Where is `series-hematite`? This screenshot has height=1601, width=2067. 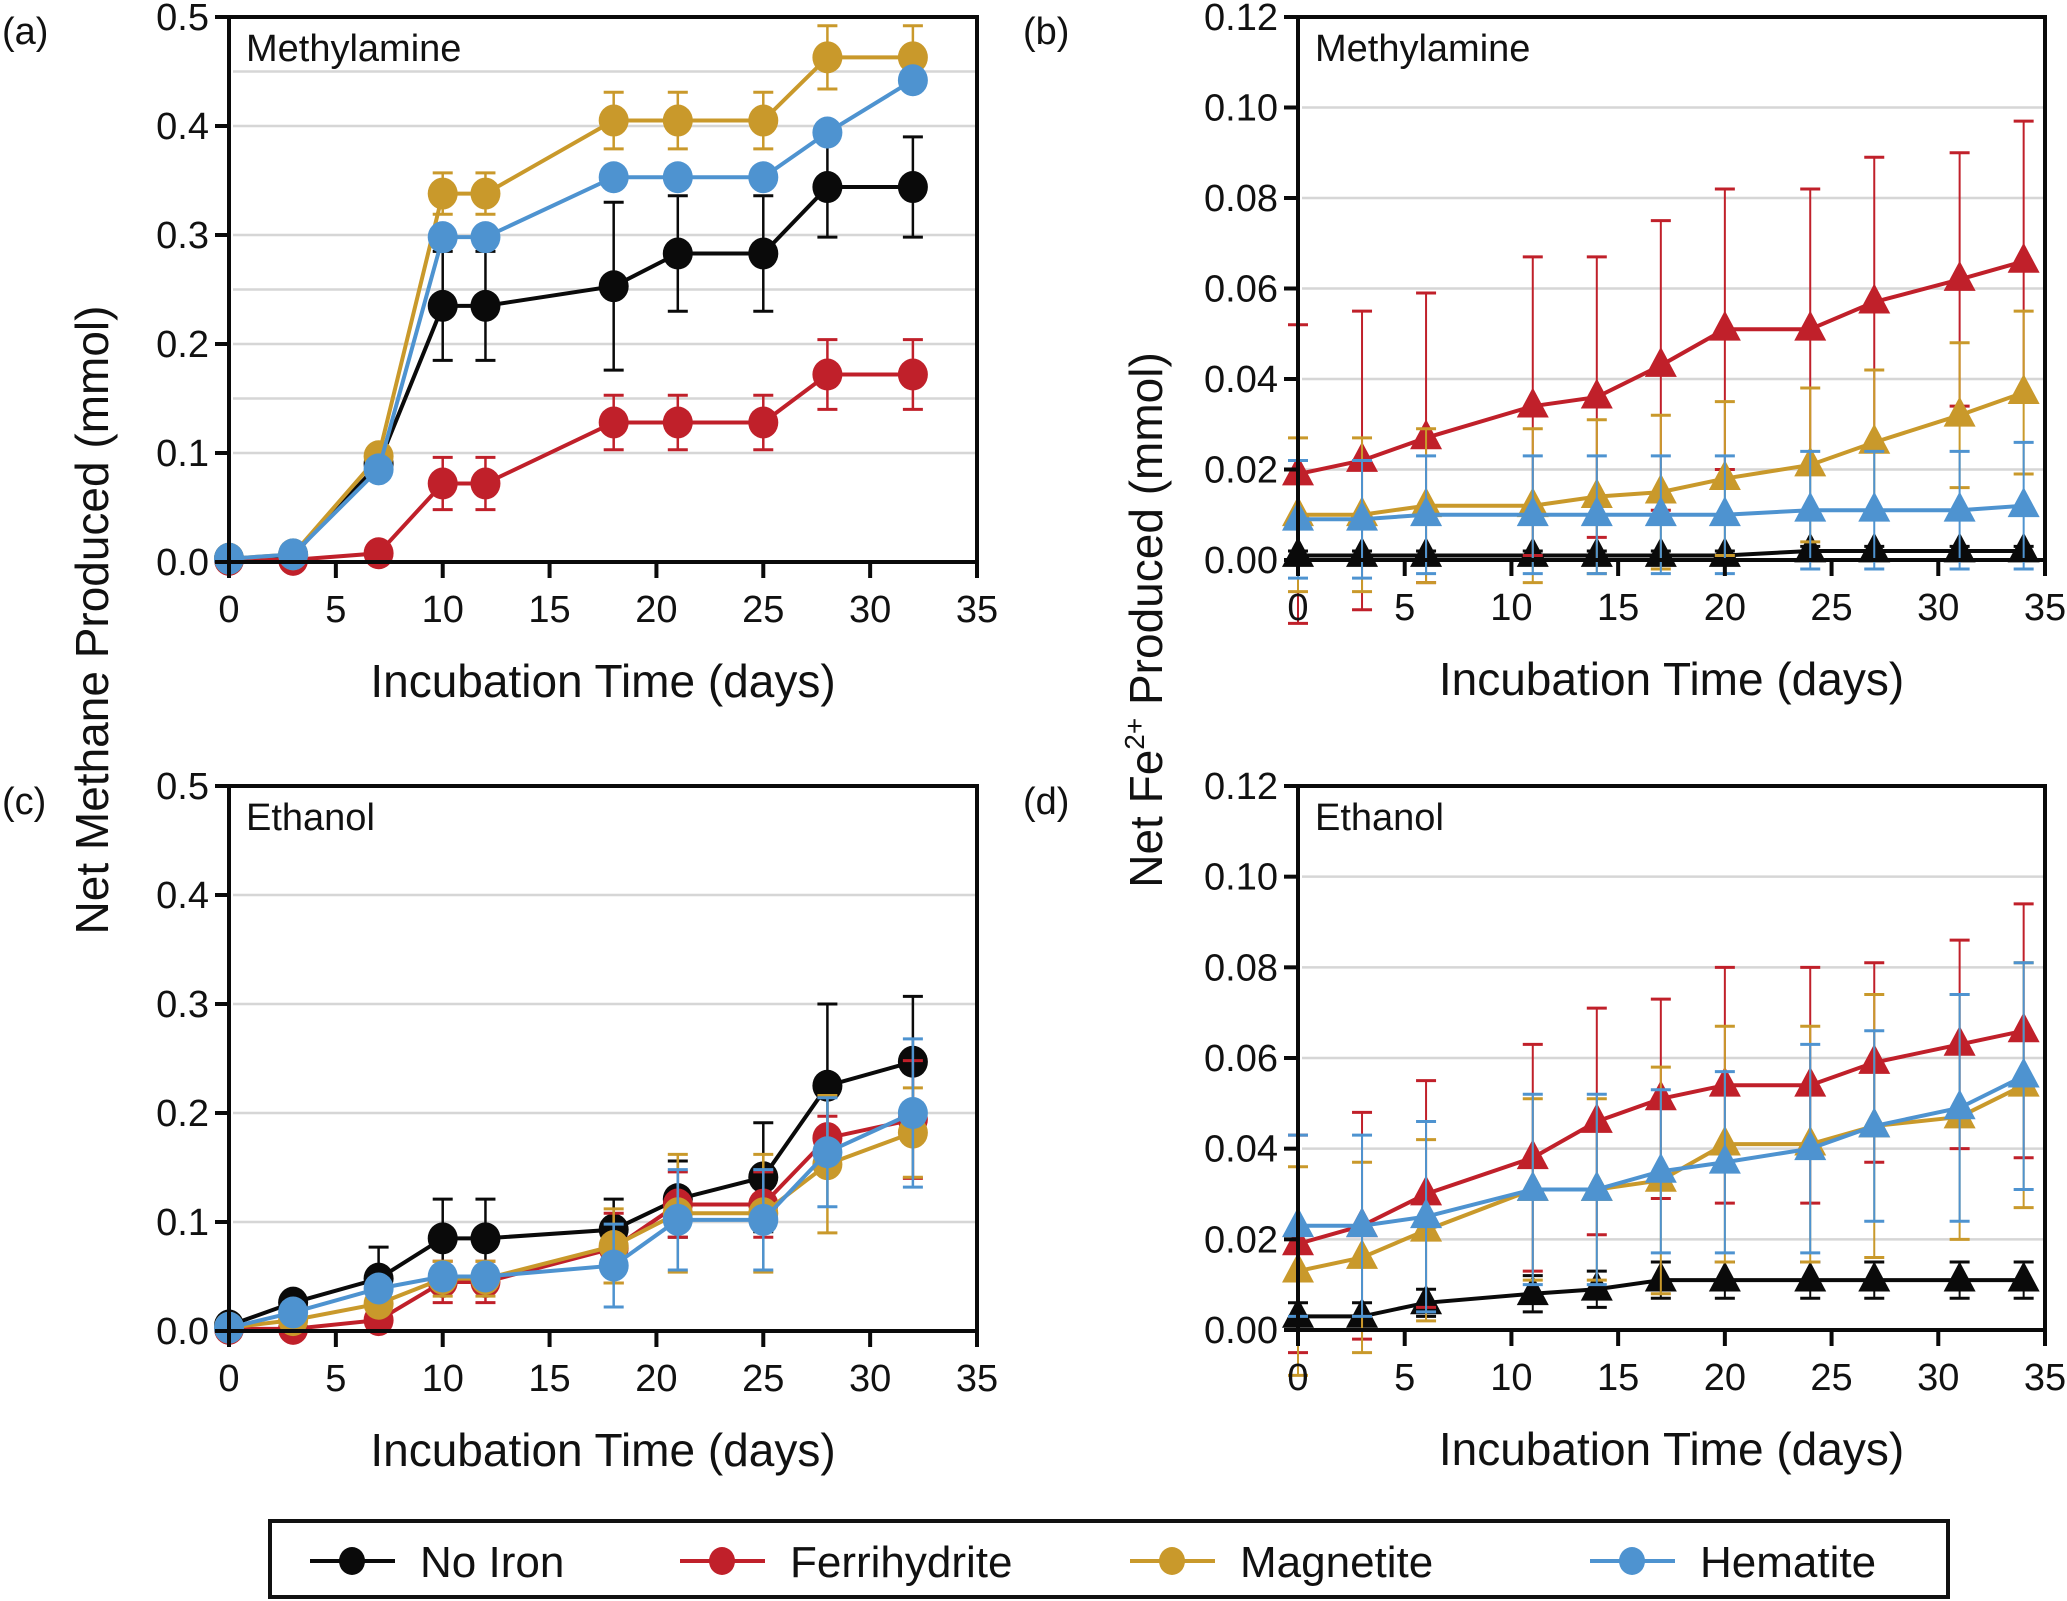 series-hematite is located at coordinates (571, 319).